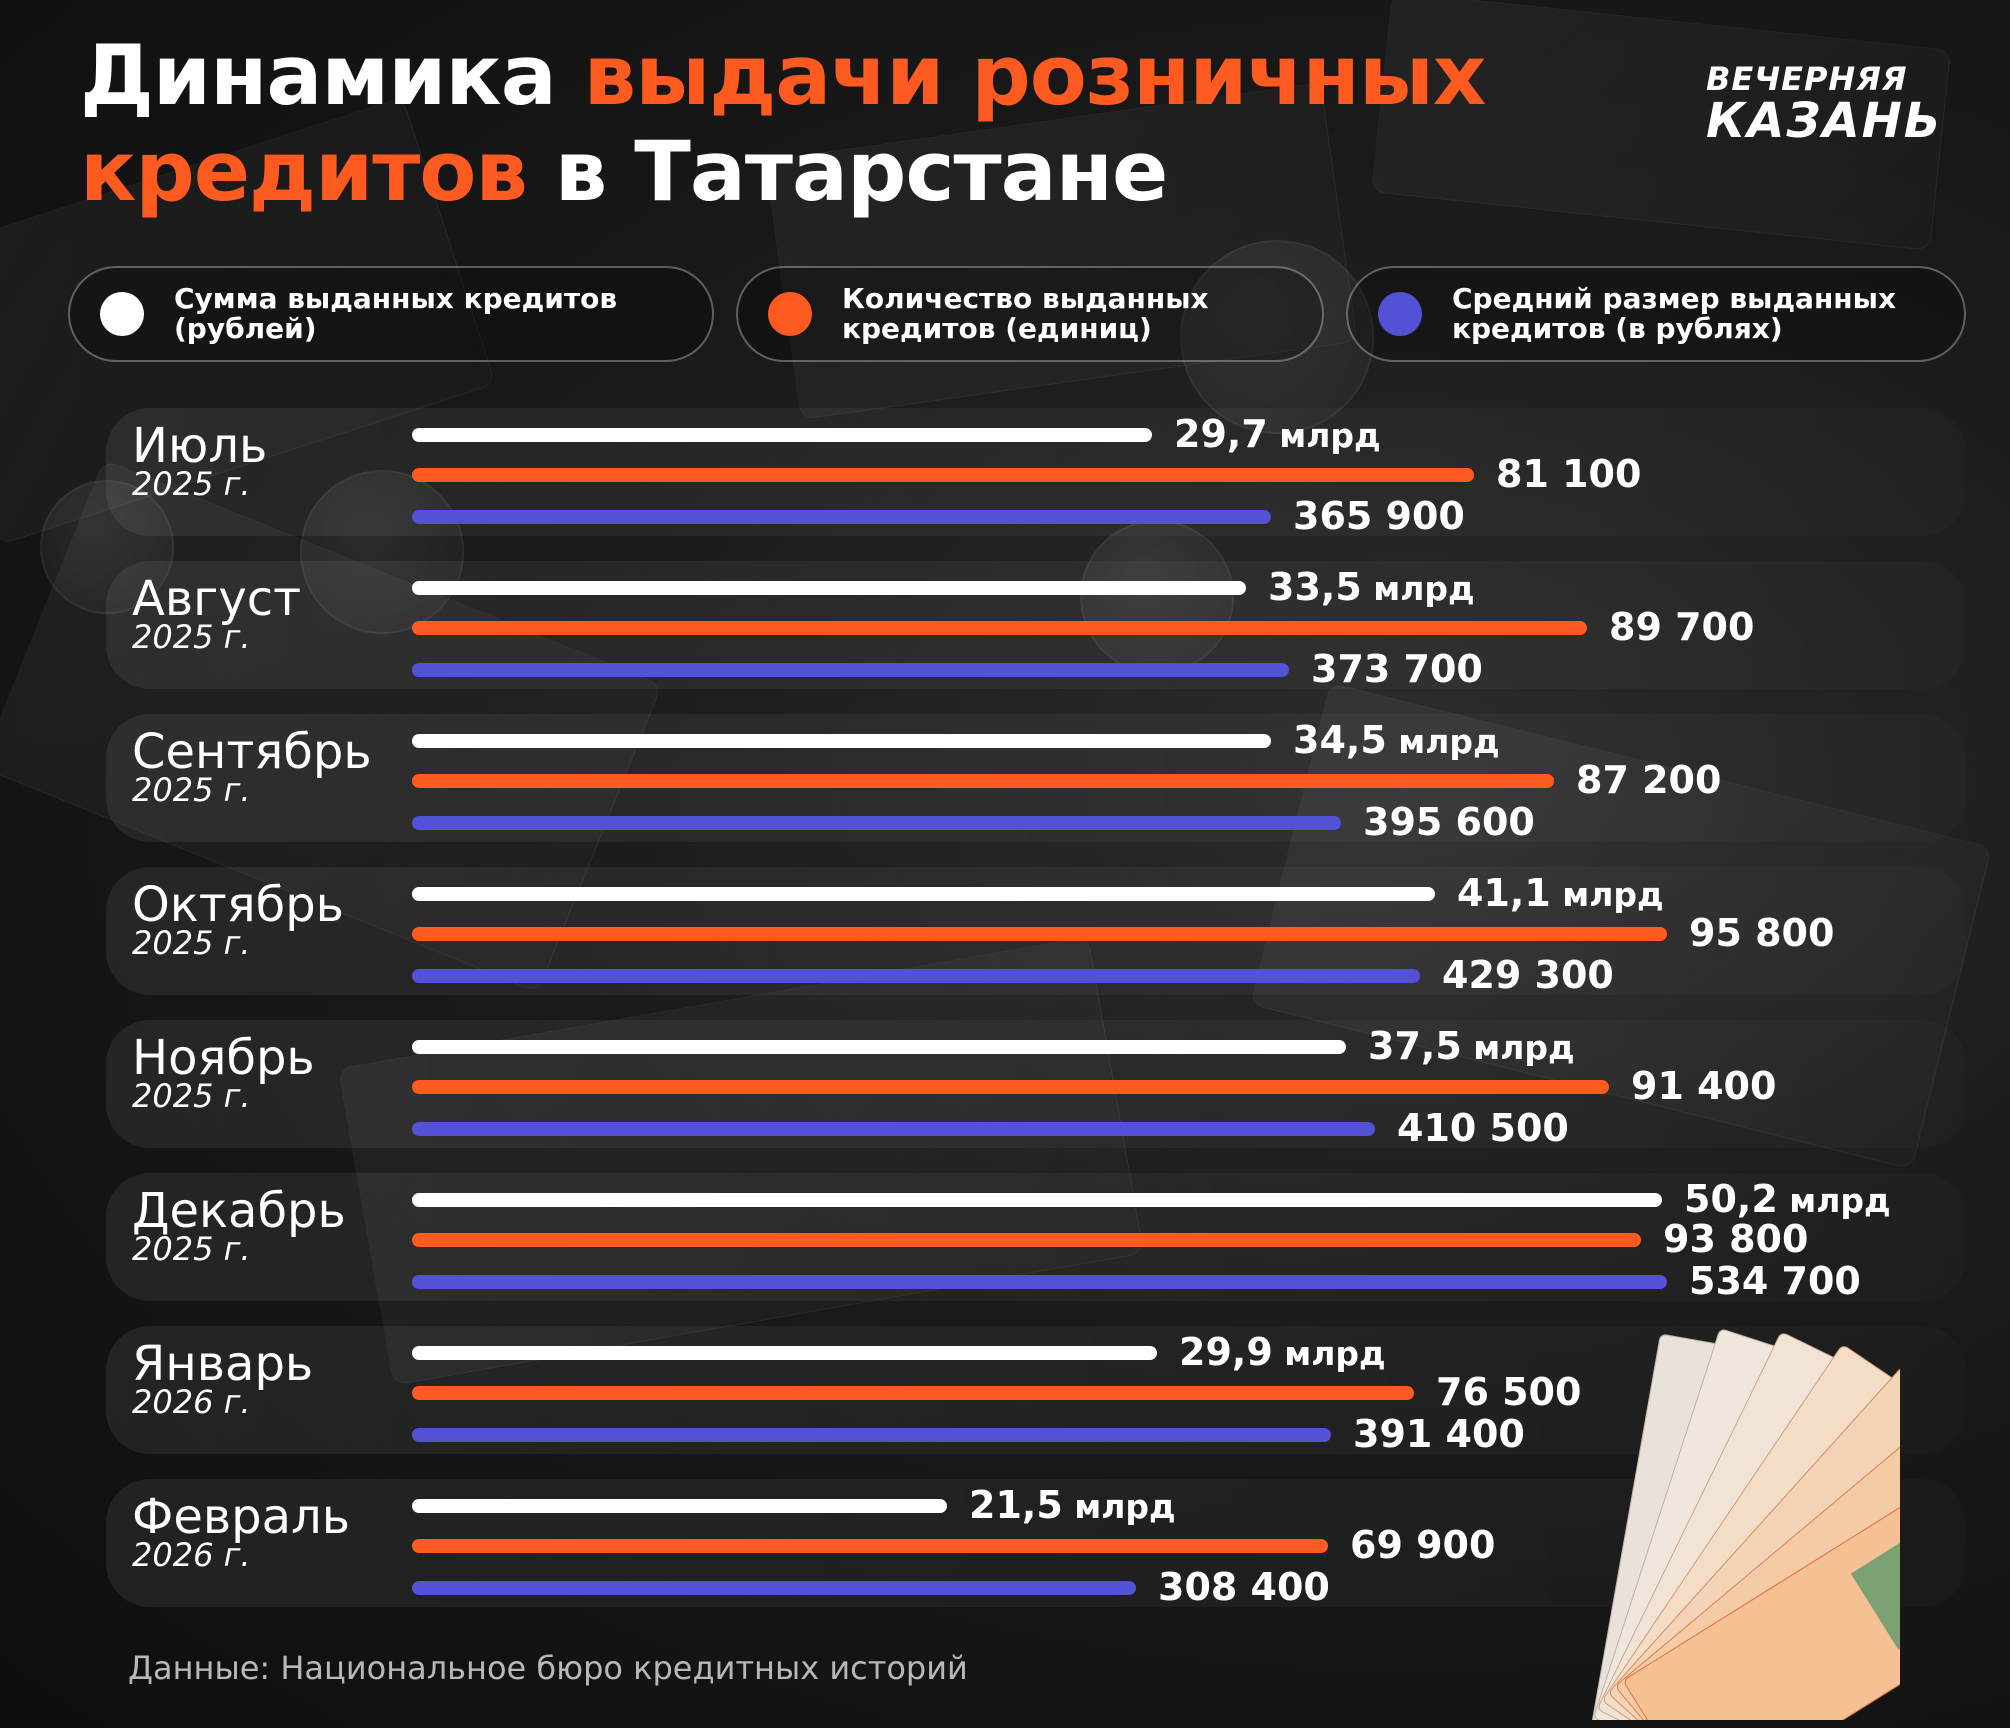  I want to click on data-label-count: 91 400, so click(1704, 1086).